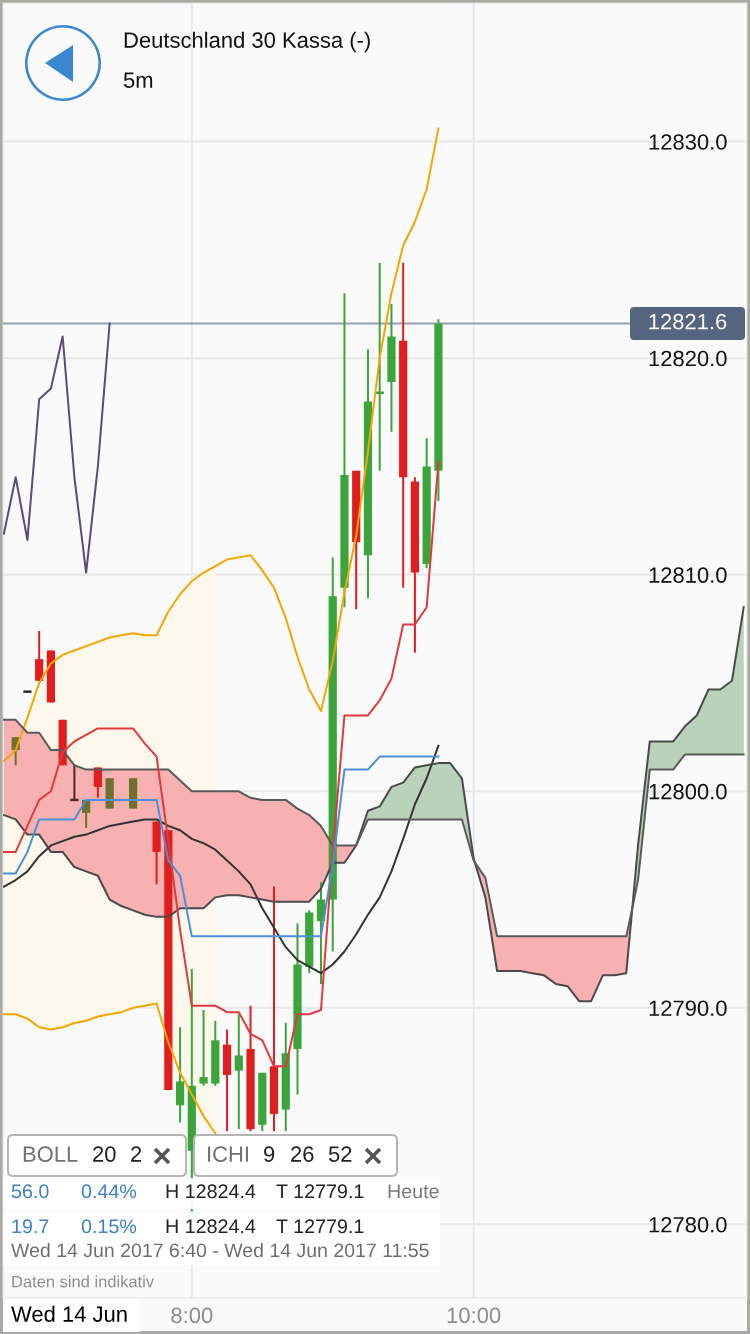 The width and height of the screenshot is (750, 1334). What do you see at coordinates (688, 1224) in the screenshot?
I see `y-tick-label: 12780.0` at bounding box center [688, 1224].